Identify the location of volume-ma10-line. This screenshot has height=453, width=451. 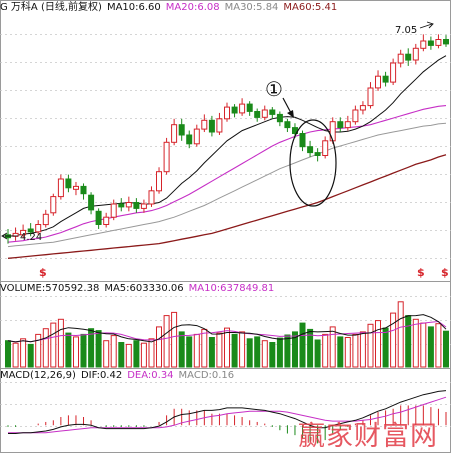
(227, 331).